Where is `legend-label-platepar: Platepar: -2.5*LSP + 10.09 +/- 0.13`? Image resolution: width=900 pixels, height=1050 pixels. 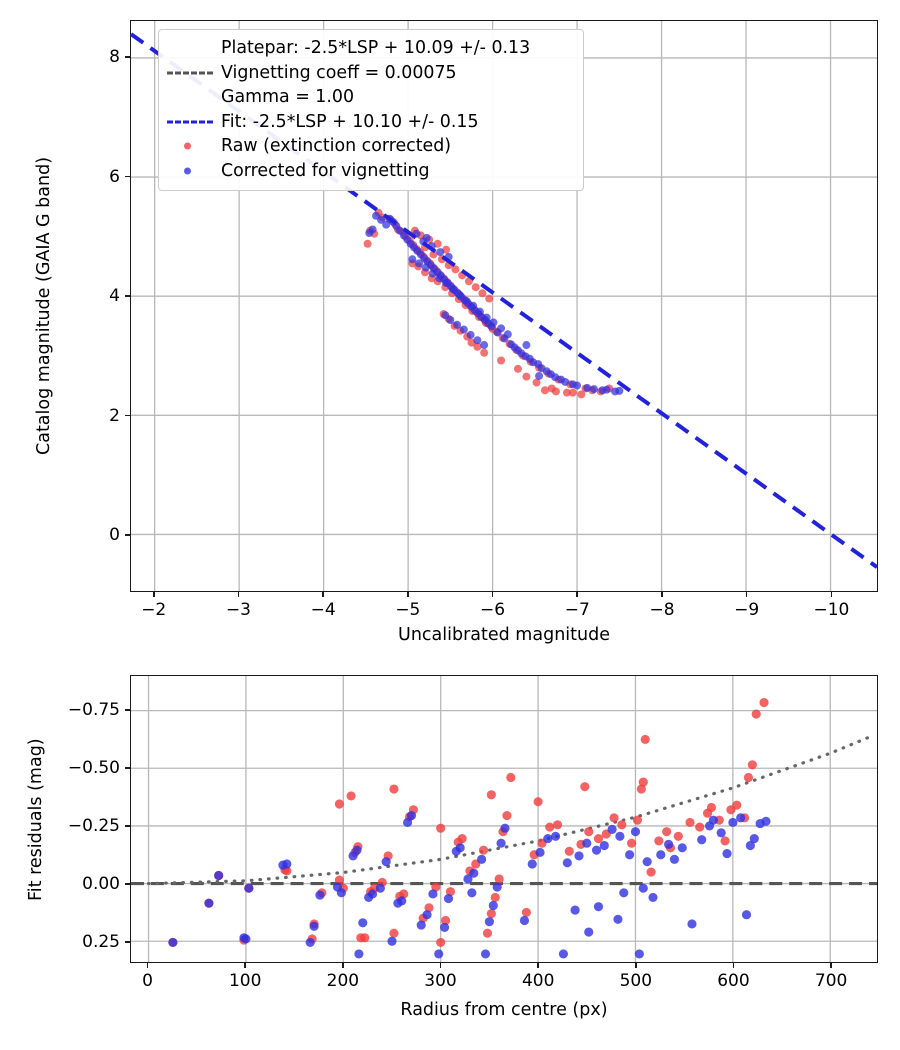
legend-label-platepar: Platepar: -2.5*LSP + 10.09 +/- 0.13 is located at coordinates (376, 48).